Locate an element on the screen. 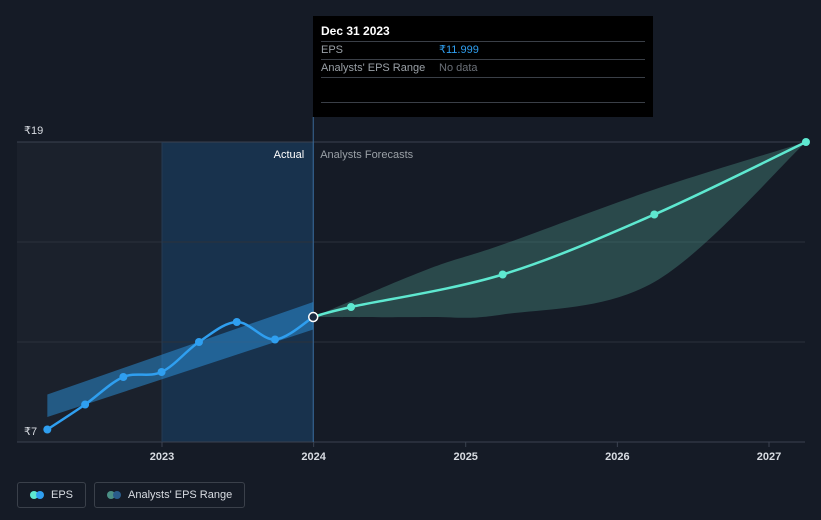  eps-highlight-point is located at coordinates (313, 317).